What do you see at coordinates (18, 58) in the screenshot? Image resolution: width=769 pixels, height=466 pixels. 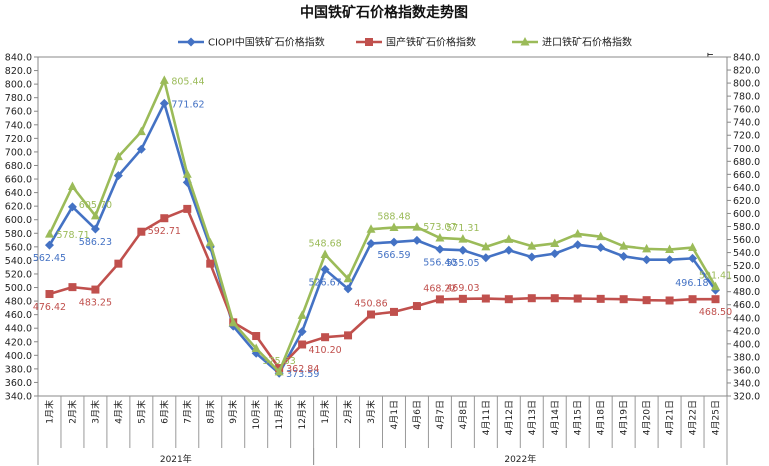 I see `left-tick-label: 840.0` at bounding box center [18, 58].